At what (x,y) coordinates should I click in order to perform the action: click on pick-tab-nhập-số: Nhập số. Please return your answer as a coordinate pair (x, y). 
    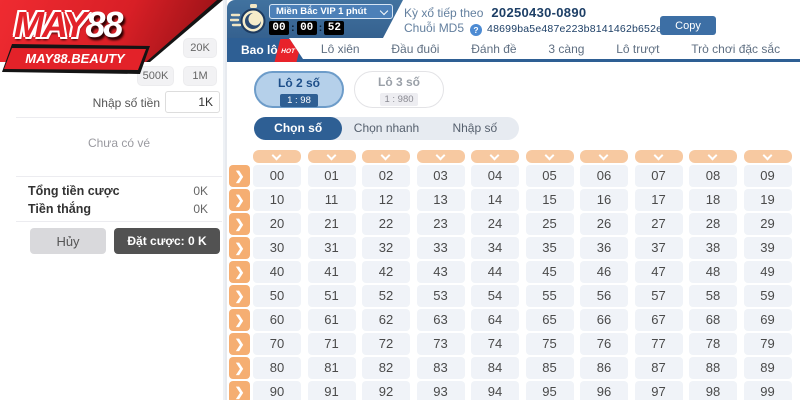
    Looking at the image, I should click on (475, 128).